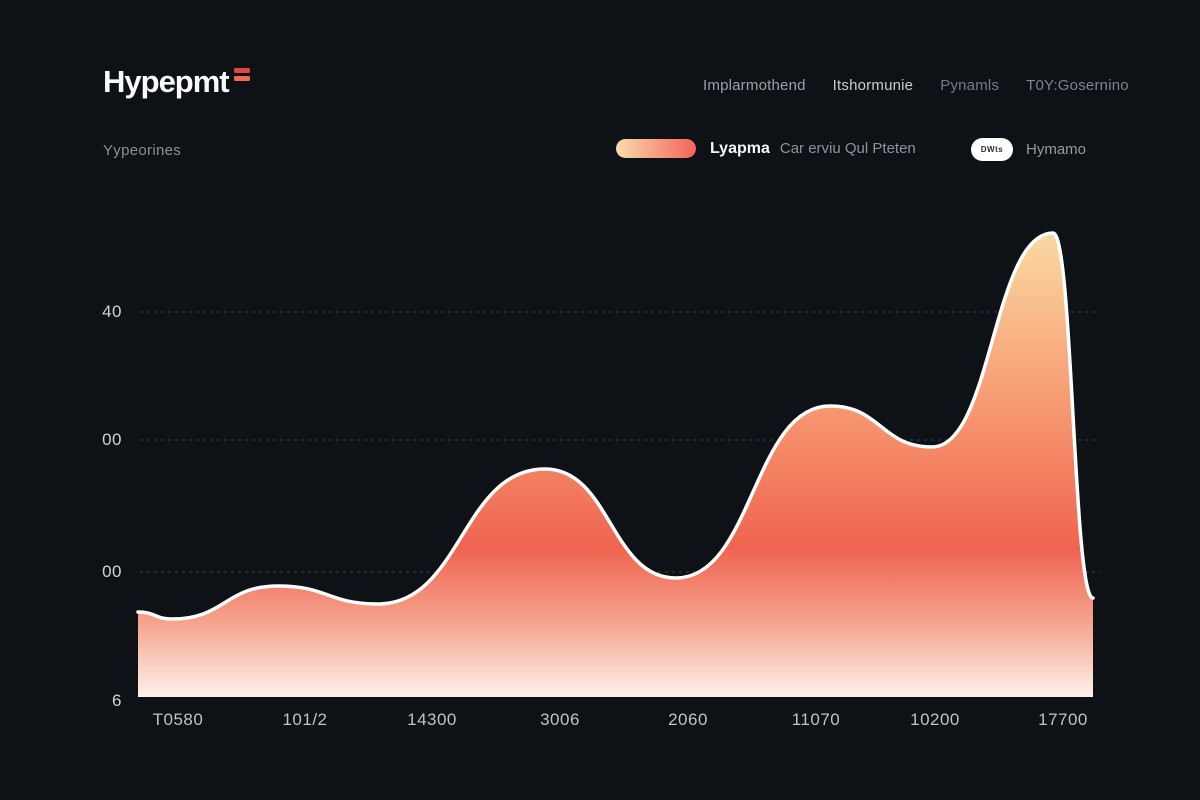 This screenshot has width=1200, height=800. Describe the element at coordinates (754, 85) in the screenshot. I see `nav-item-1: Implarmothend` at that location.